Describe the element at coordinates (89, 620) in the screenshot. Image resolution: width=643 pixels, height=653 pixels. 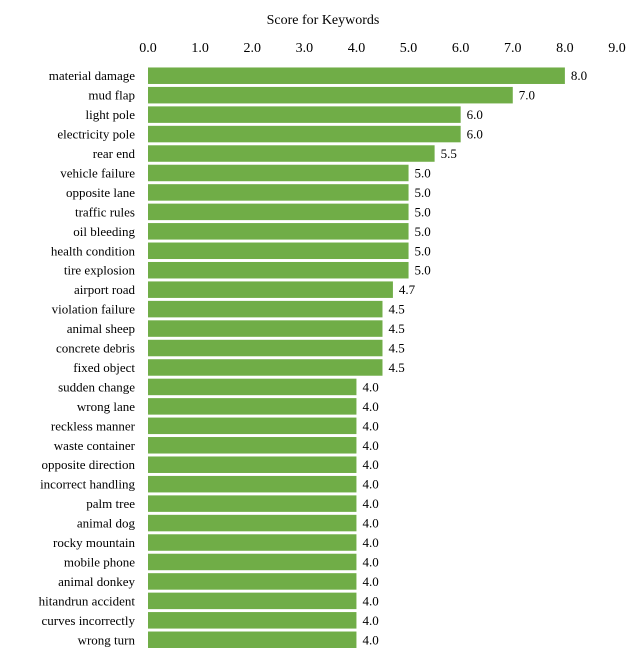
I see `category-label: curves incorrectly` at that location.